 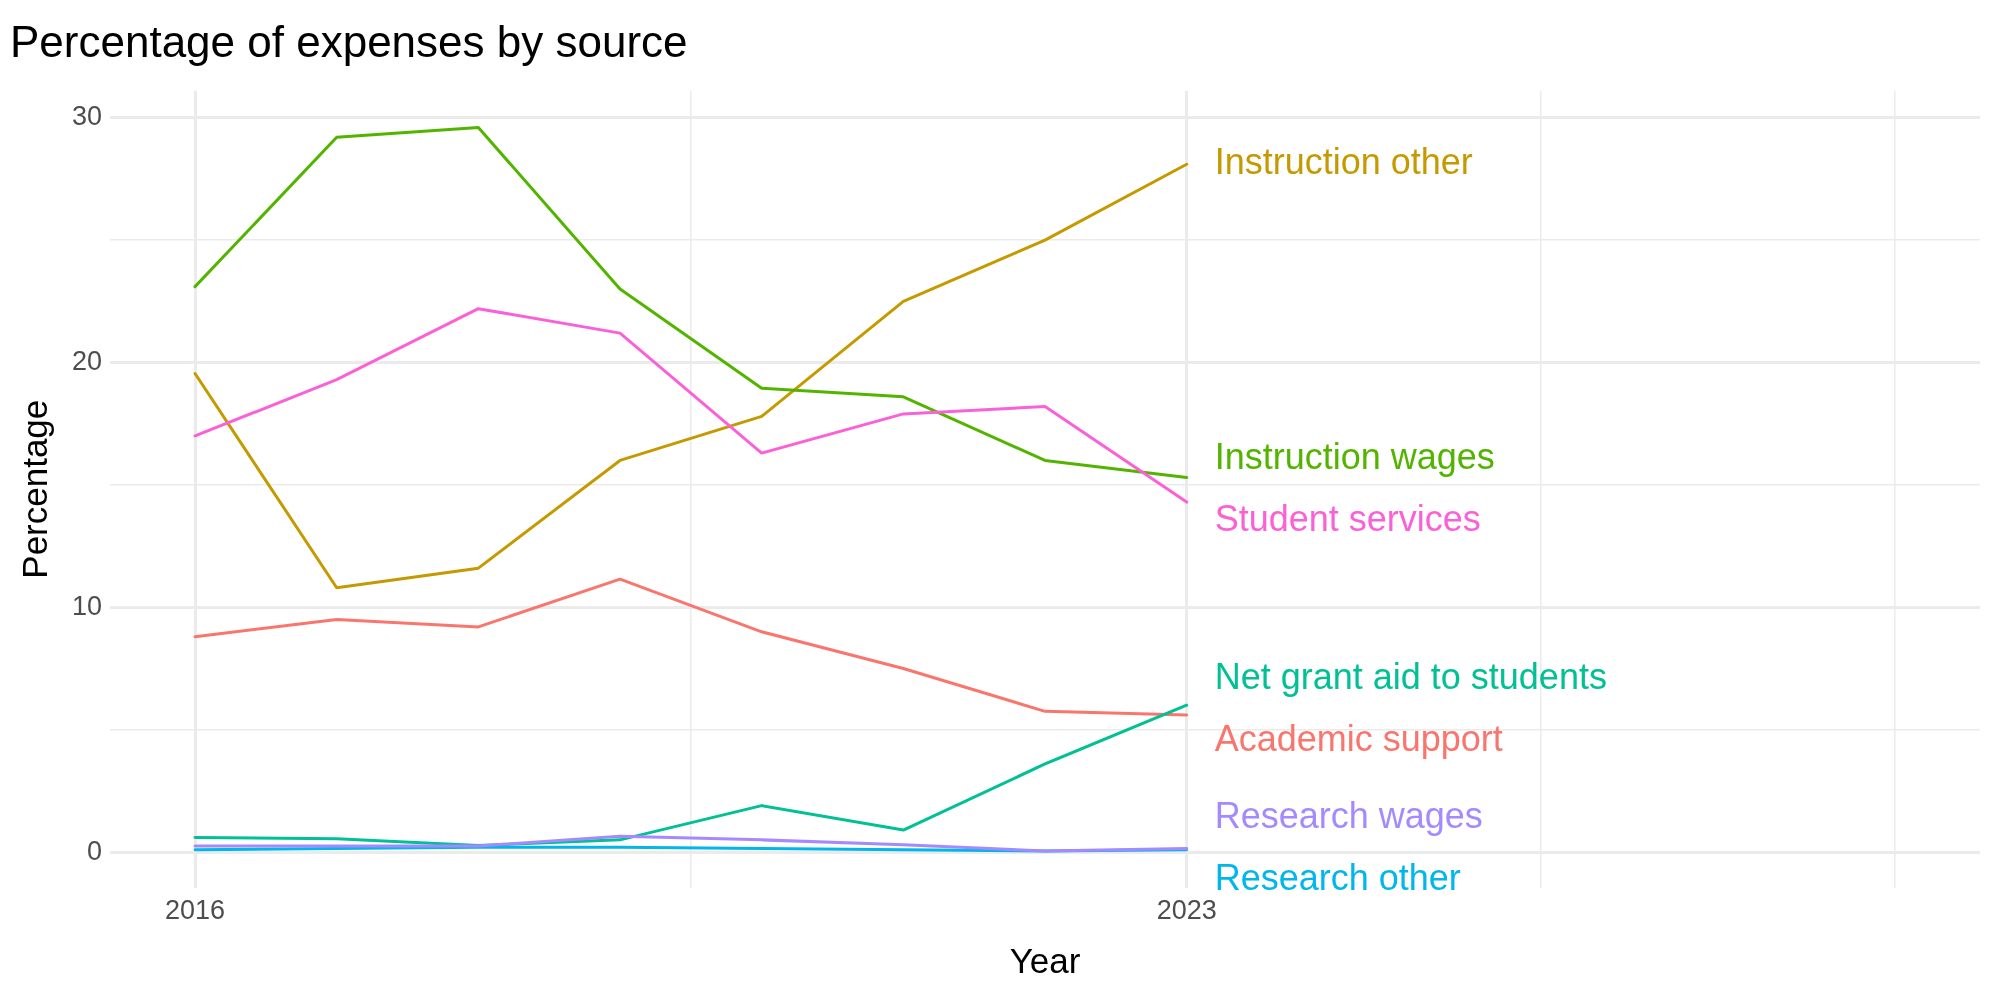 I want to click on series-label: Net grant aid to students, so click(x=1410, y=677).